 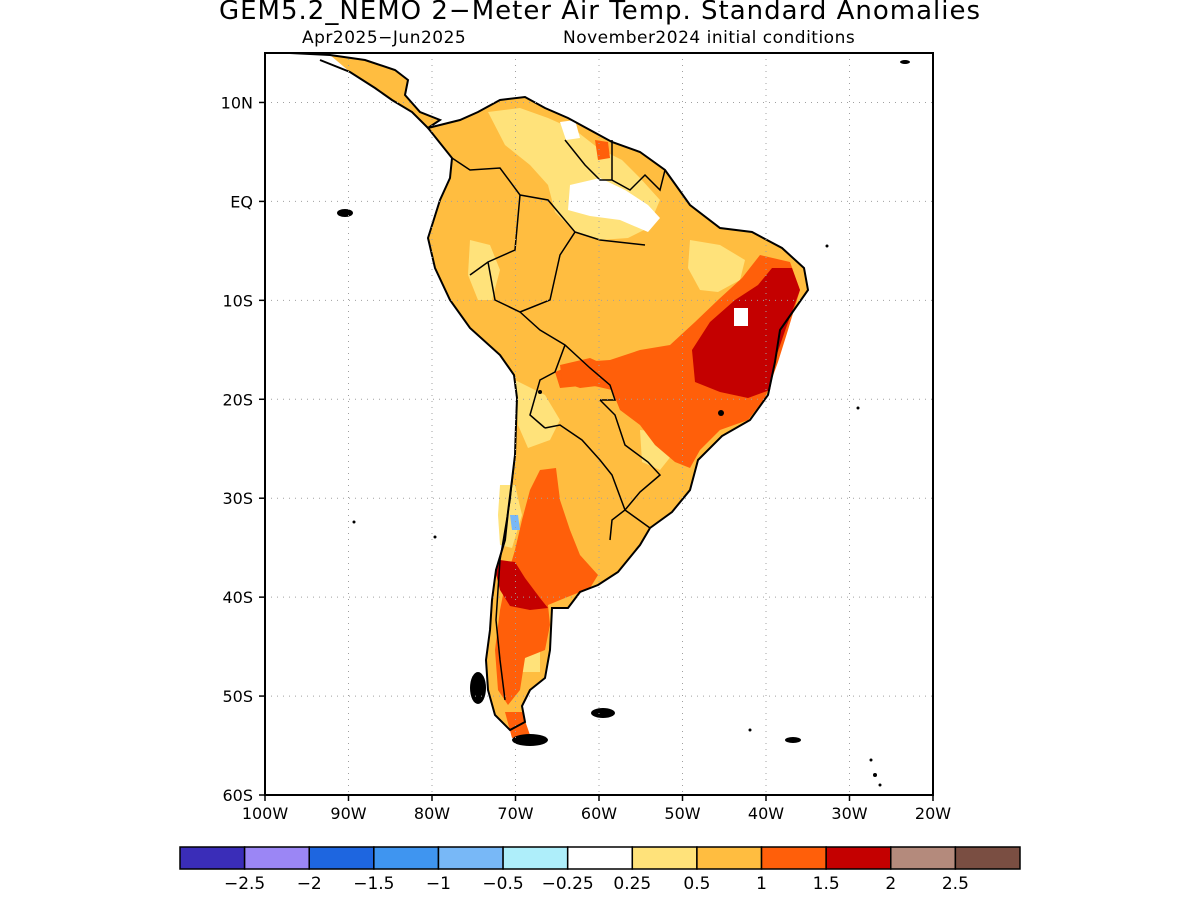 What do you see at coordinates (241, 201) in the screenshot?
I see `lat-tick-label: EQ` at bounding box center [241, 201].